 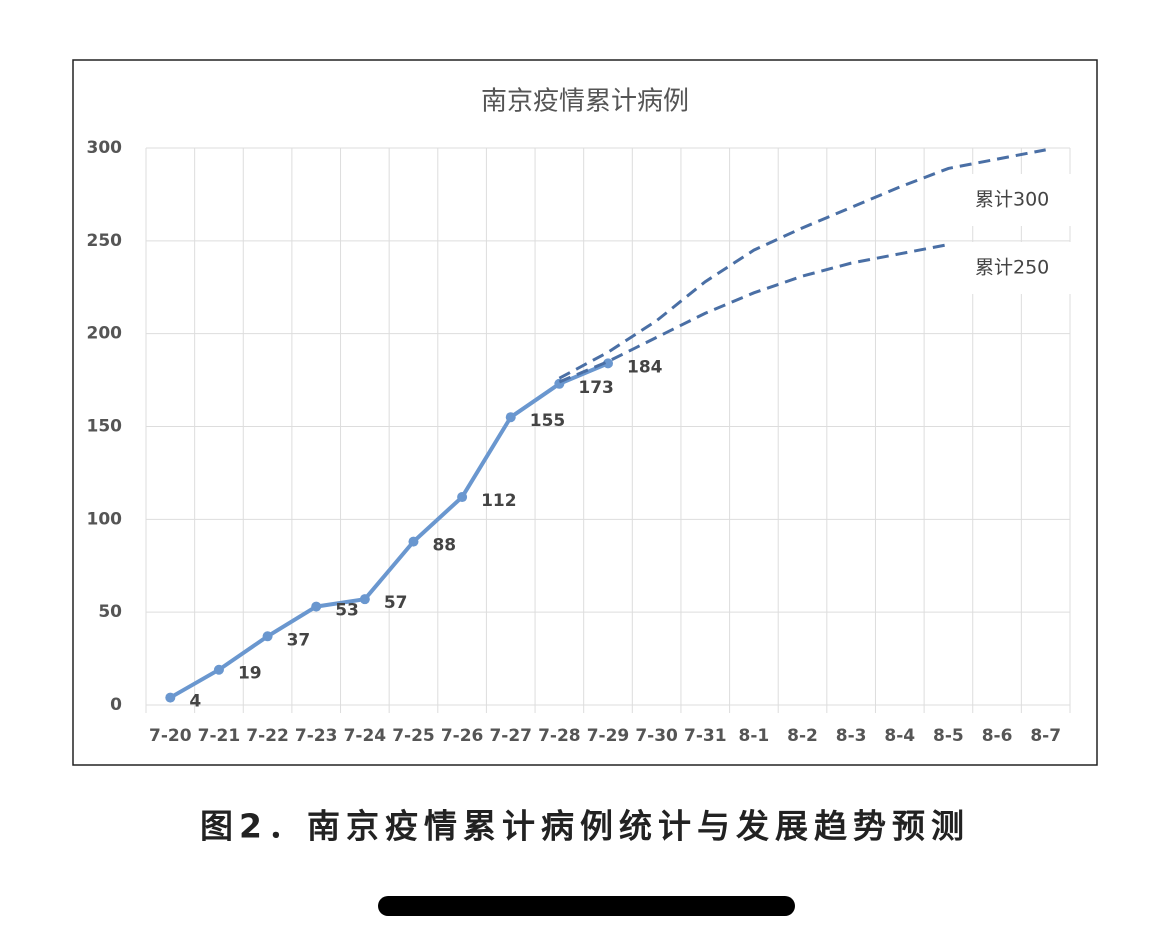 What do you see at coordinates (105, 519) in the screenshot?
I see `y-tick-label: 100` at bounding box center [105, 519].